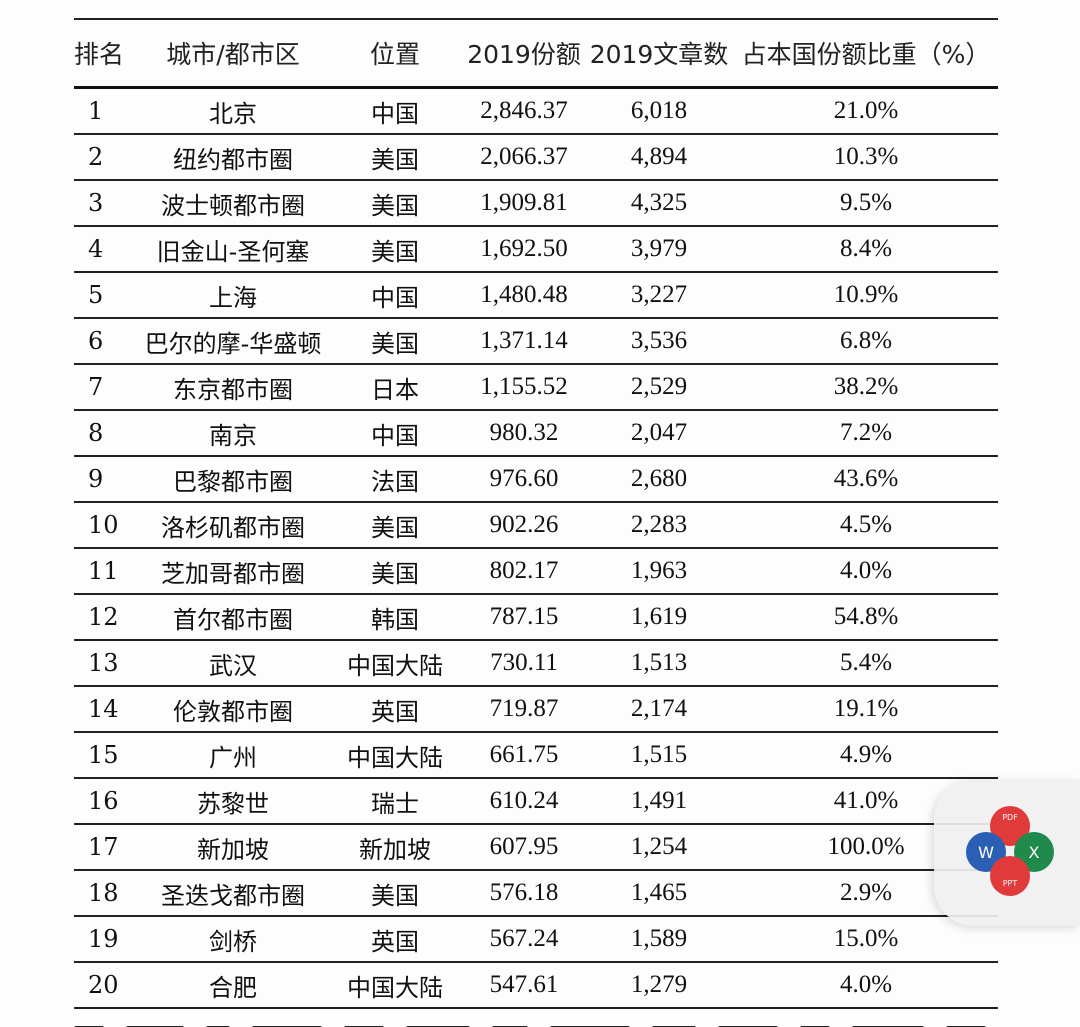 Image resolution: width=1080 pixels, height=1027 pixels. I want to click on table-row: 17 新加坡 新加坡 607.95 1,254 100.0%, so click(536, 847).